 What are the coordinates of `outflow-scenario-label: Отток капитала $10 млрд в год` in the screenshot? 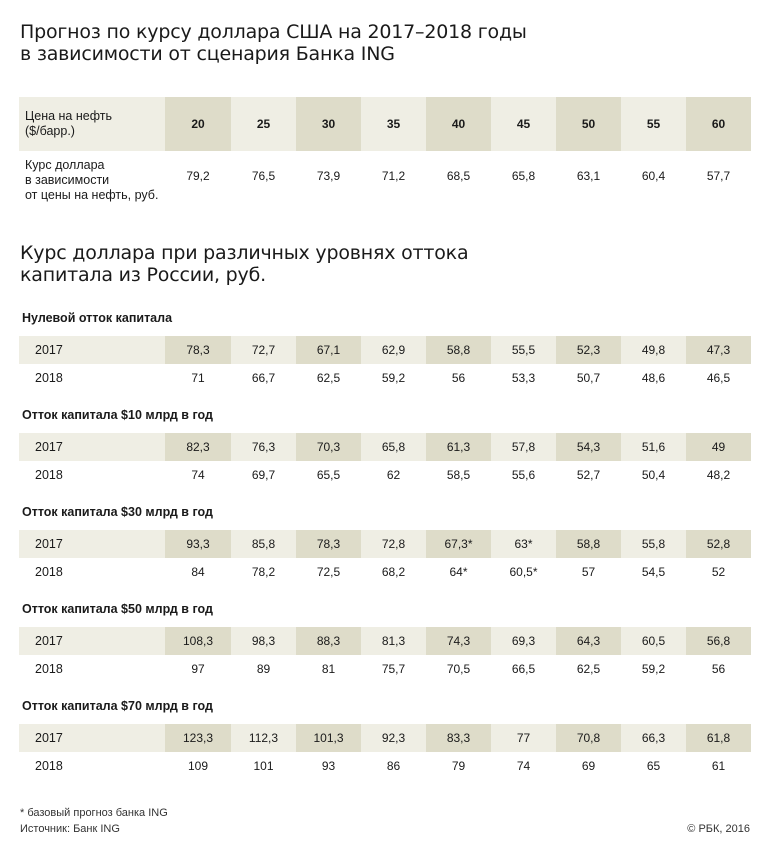 It's located at (117, 415).